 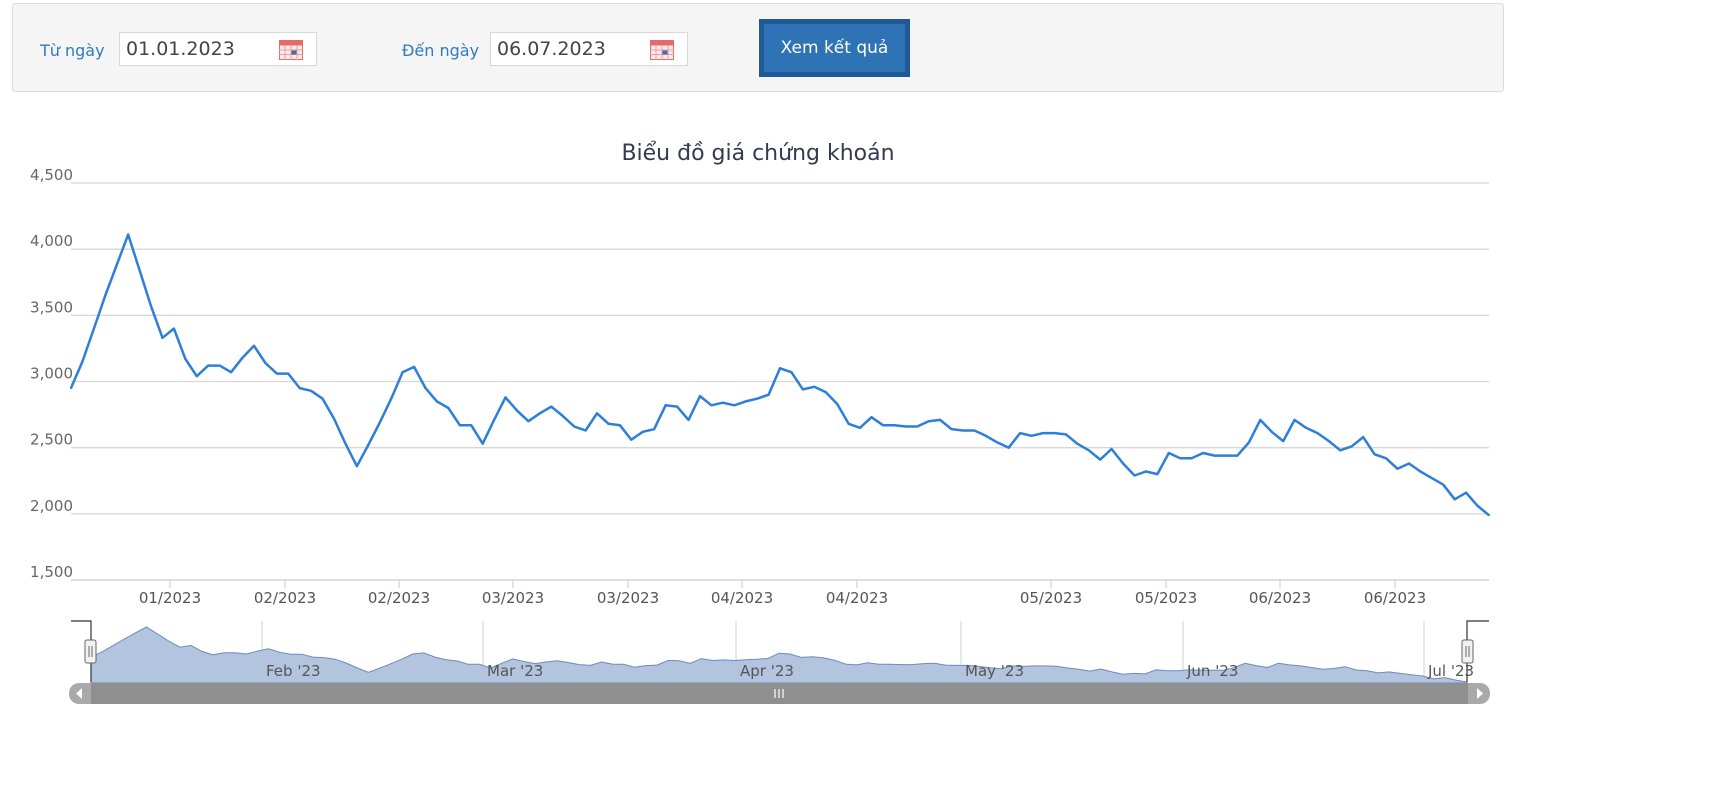 What do you see at coordinates (170, 598) in the screenshot?
I see `x-tick-label: 01/2023` at bounding box center [170, 598].